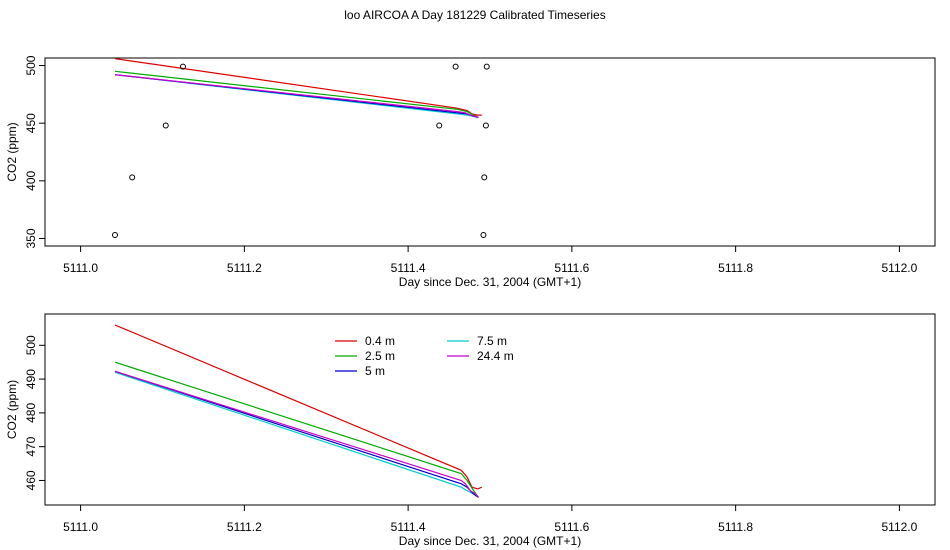 The width and height of the screenshot is (950, 550). I want to click on legend-label: 24.4 m, so click(495, 356).